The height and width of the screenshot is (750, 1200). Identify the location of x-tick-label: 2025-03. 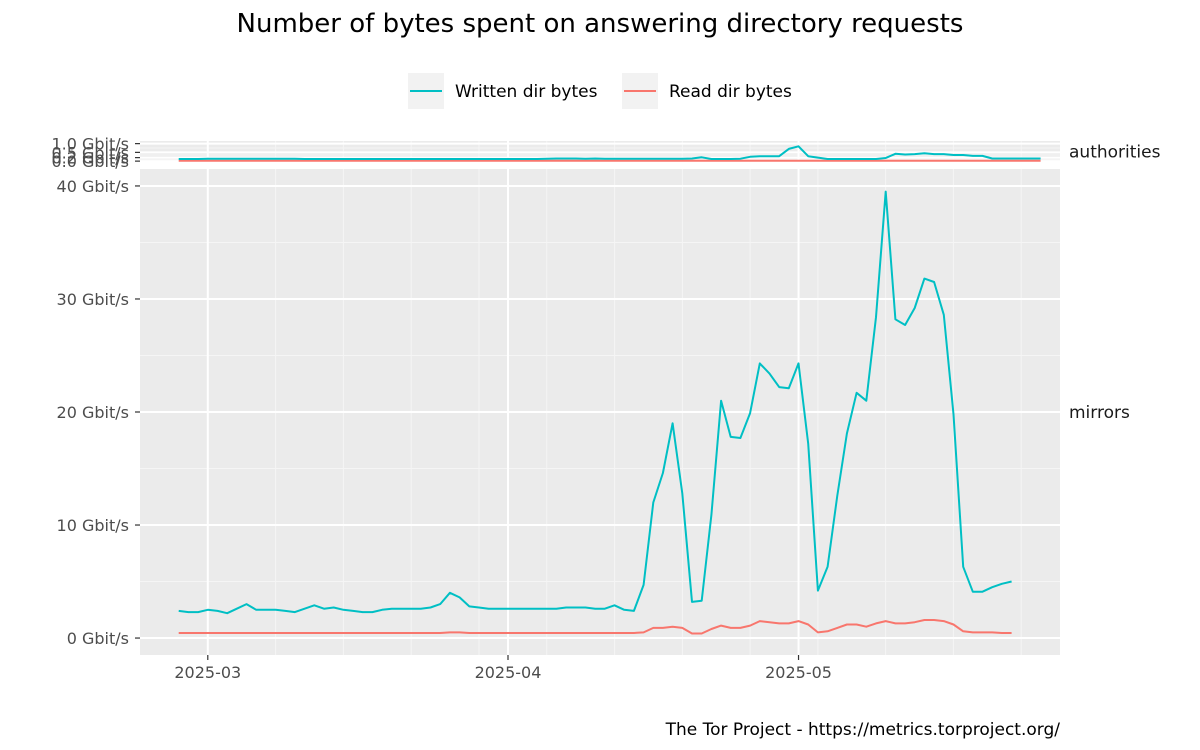
(207, 672).